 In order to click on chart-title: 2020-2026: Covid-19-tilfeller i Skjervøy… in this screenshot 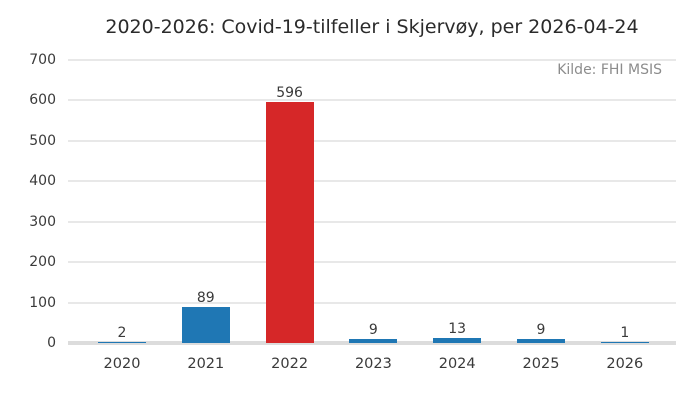, I will do `click(372, 27)`.